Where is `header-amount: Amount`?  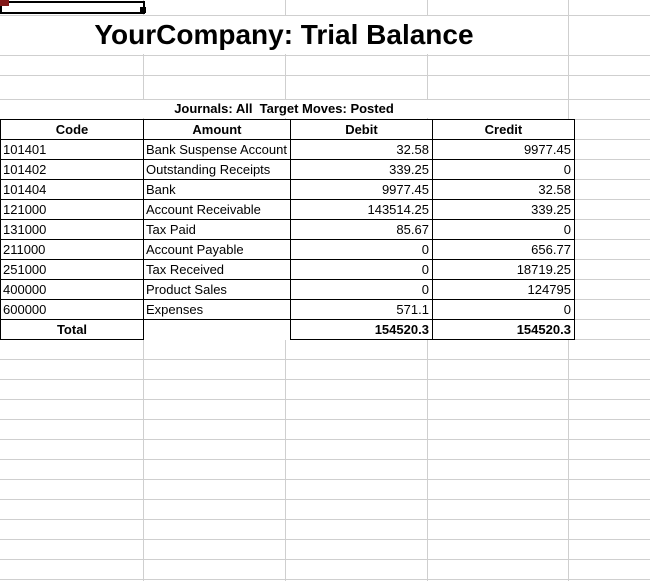 header-amount: Amount is located at coordinates (217, 129).